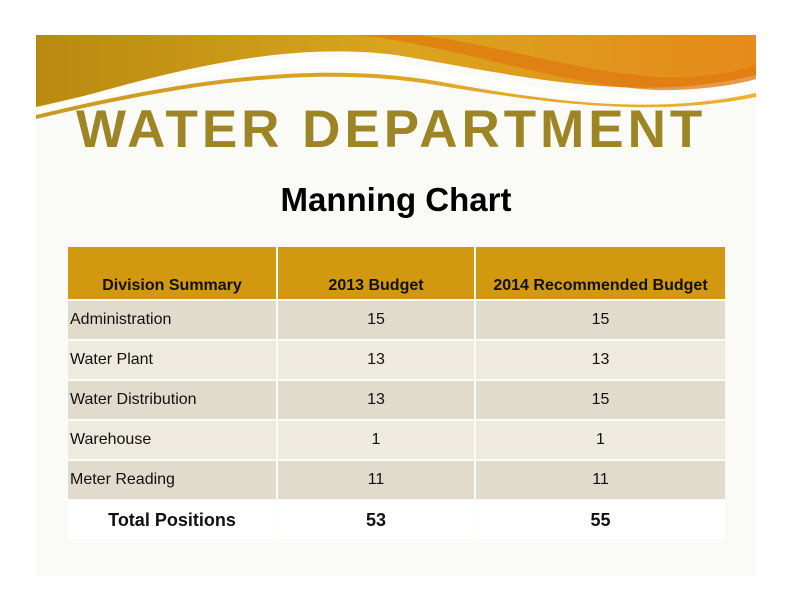  Describe the element at coordinates (172, 400) in the screenshot. I see `division-cell: Water Distribution` at that location.